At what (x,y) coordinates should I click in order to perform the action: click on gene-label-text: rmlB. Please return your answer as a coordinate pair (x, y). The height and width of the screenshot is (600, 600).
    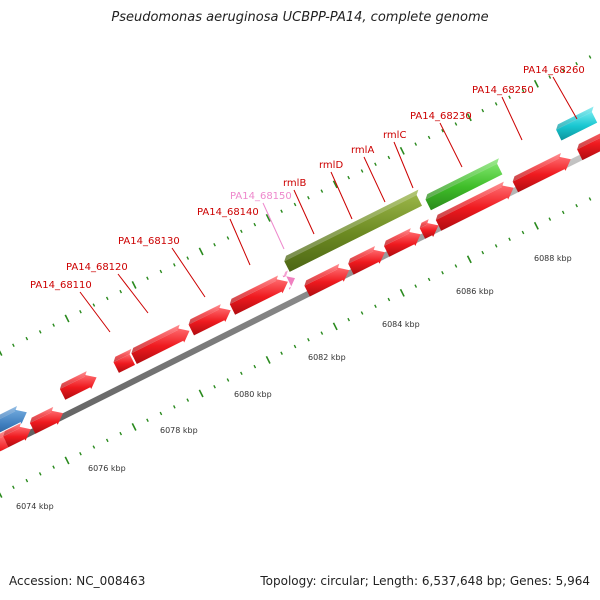
    Looking at the image, I should click on (294, 183).